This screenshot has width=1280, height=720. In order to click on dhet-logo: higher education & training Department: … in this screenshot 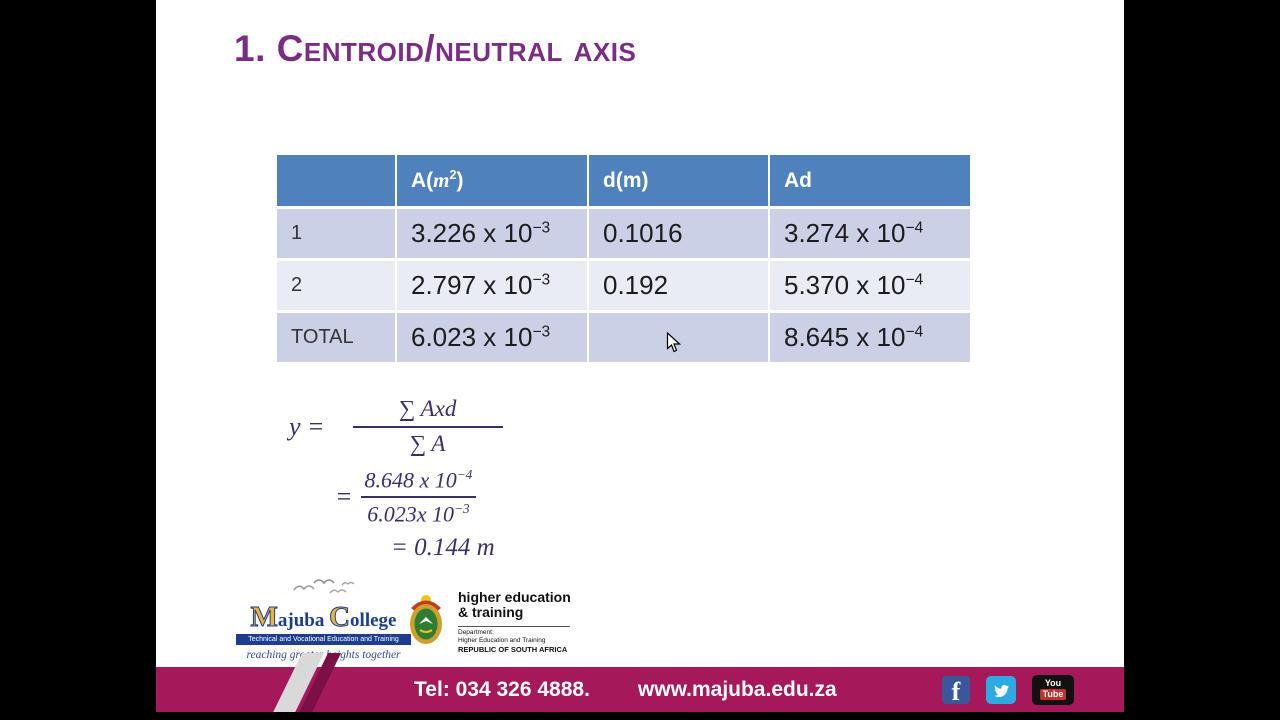, I will do `click(487, 622)`.